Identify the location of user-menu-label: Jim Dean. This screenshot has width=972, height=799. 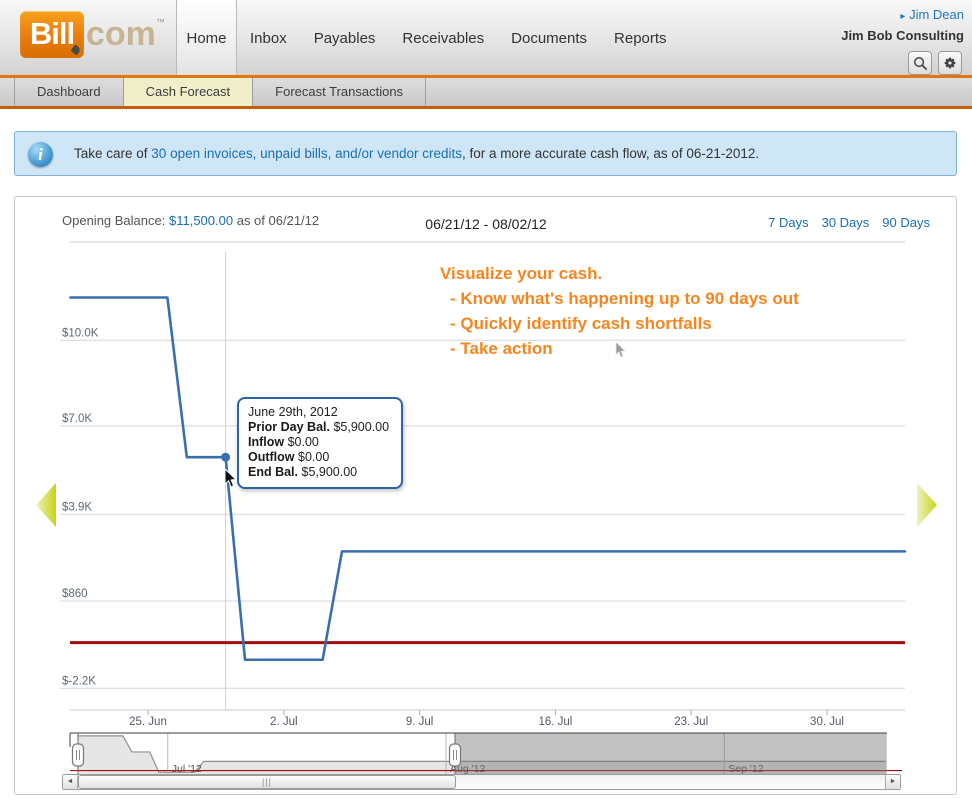
(936, 14).